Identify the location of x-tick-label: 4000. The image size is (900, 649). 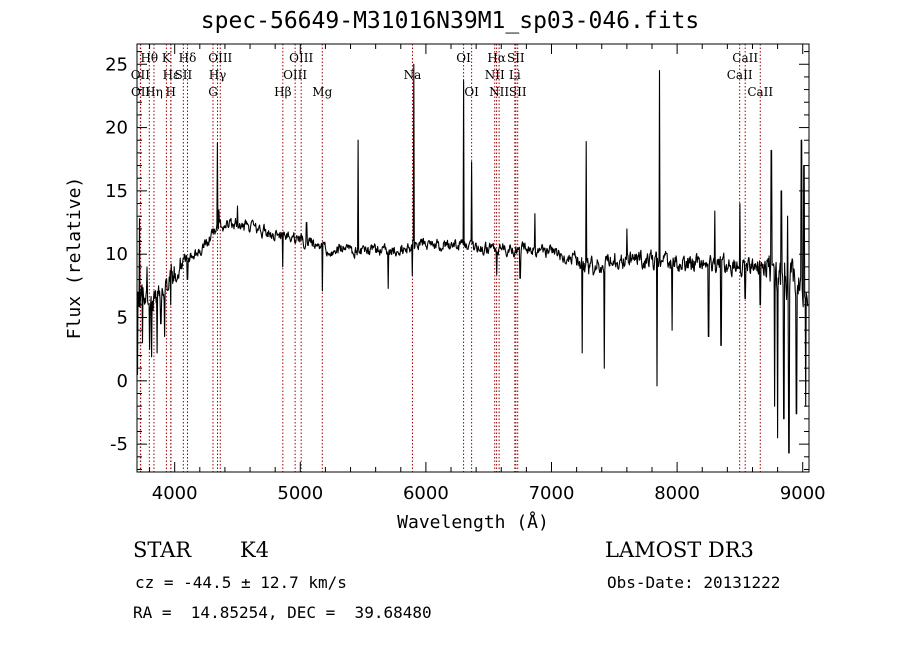
(175, 493).